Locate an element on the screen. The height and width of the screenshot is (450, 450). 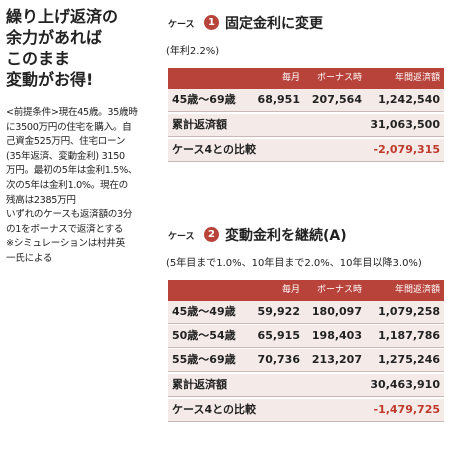
total-value: 31,063,500 is located at coordinates (405, 124).